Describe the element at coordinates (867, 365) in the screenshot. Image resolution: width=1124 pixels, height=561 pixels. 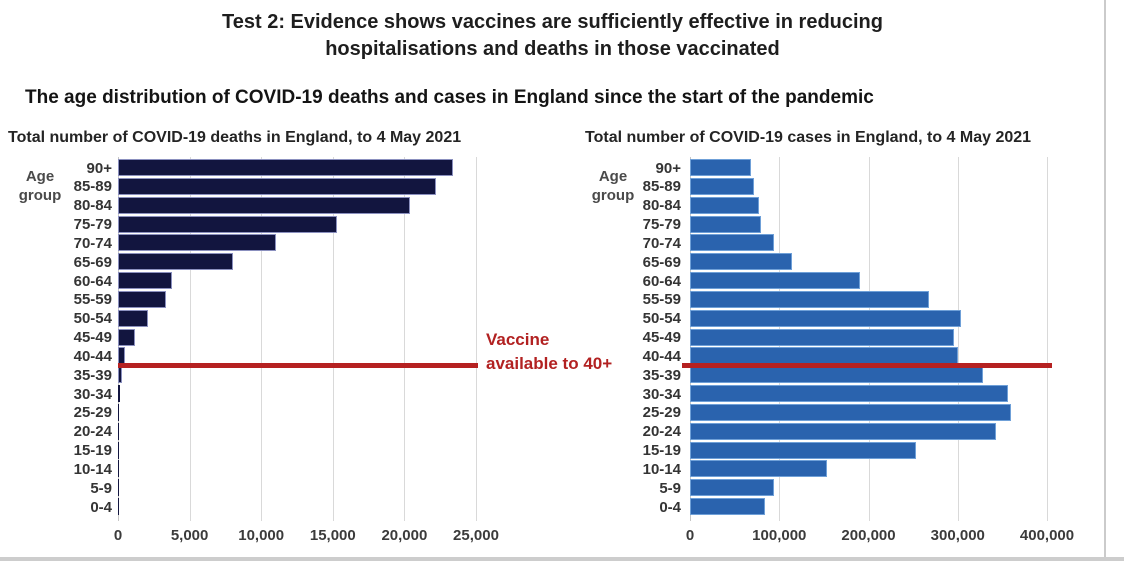
I see `vaccine-line-right-segment` at that location.